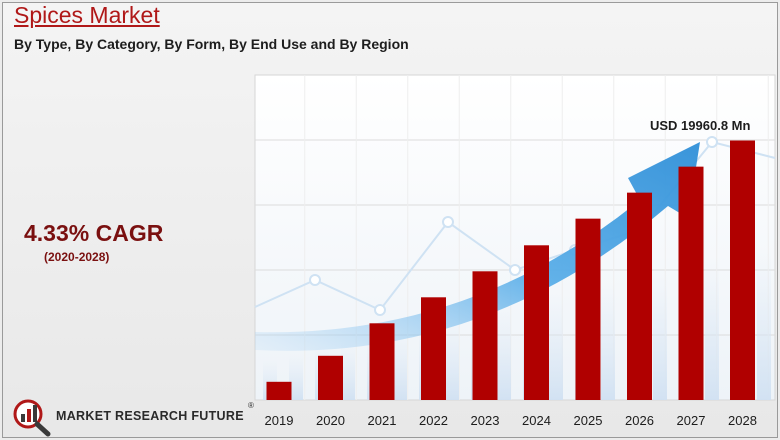 Image resolution: width=780 pixels, height=440 pixels. I want to click on x-tick-label: 2021, so click(382, 420).